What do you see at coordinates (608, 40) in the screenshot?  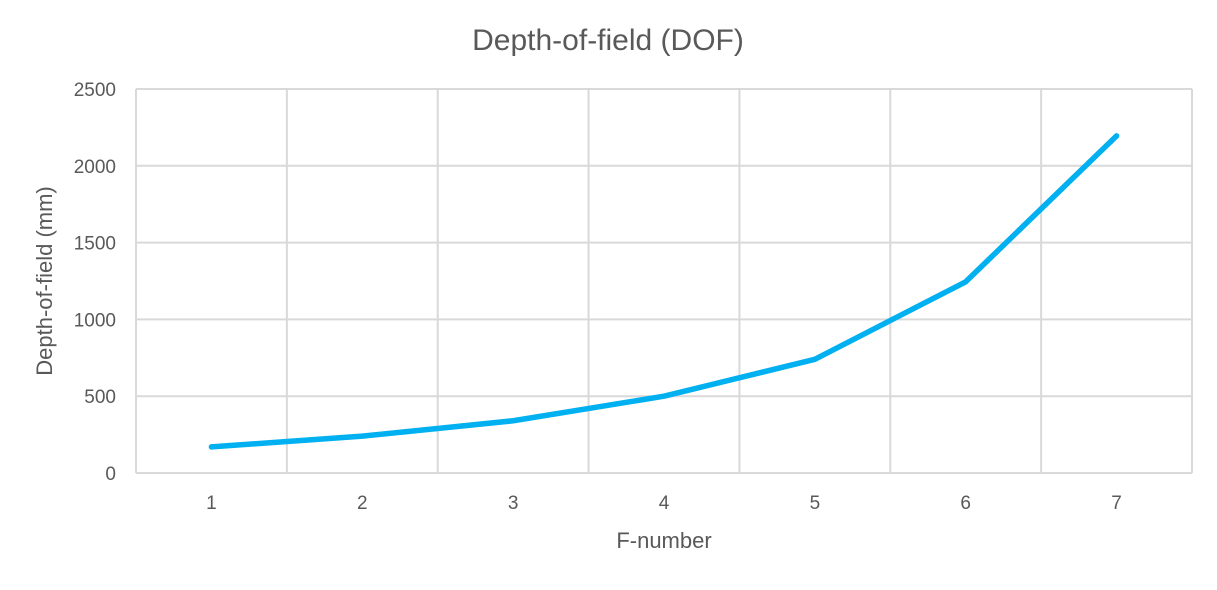 I see `chart-title: Depth-of-field (DOF)` at bounding box center [608, 40].